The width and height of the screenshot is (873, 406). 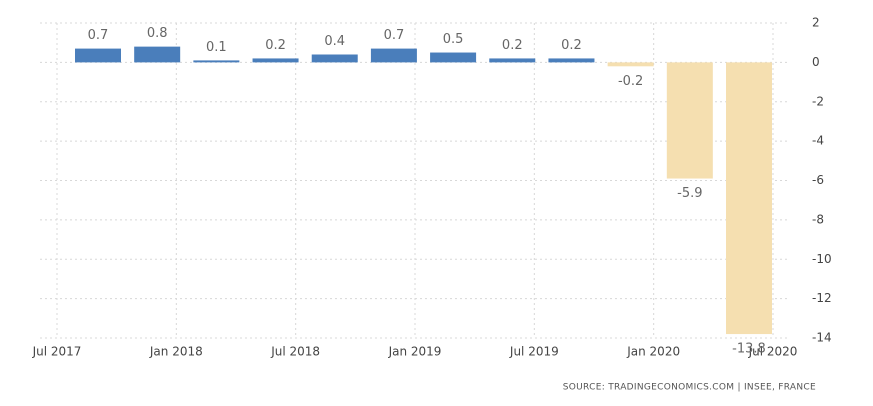 I want to click on x-tick-label: Jan 2020, so click(x=653, y=352).